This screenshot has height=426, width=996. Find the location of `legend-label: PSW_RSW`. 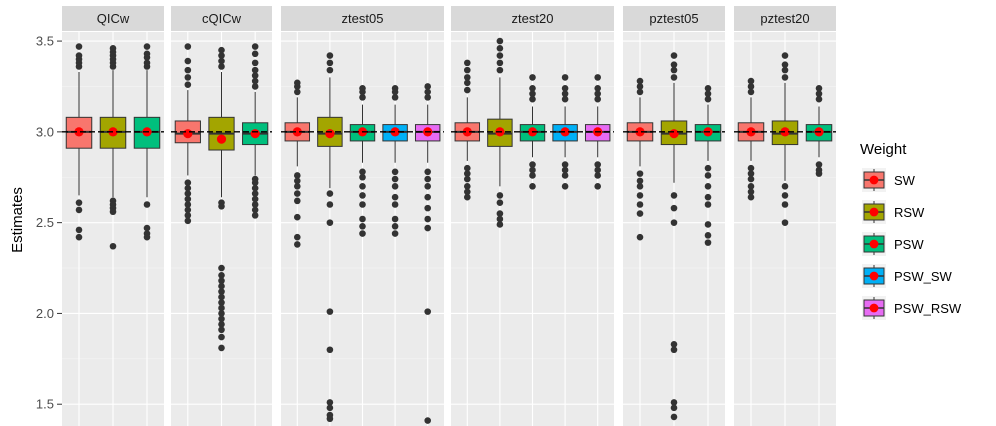

legend-label: PSW_RSW is located at coordinates (928, 308).